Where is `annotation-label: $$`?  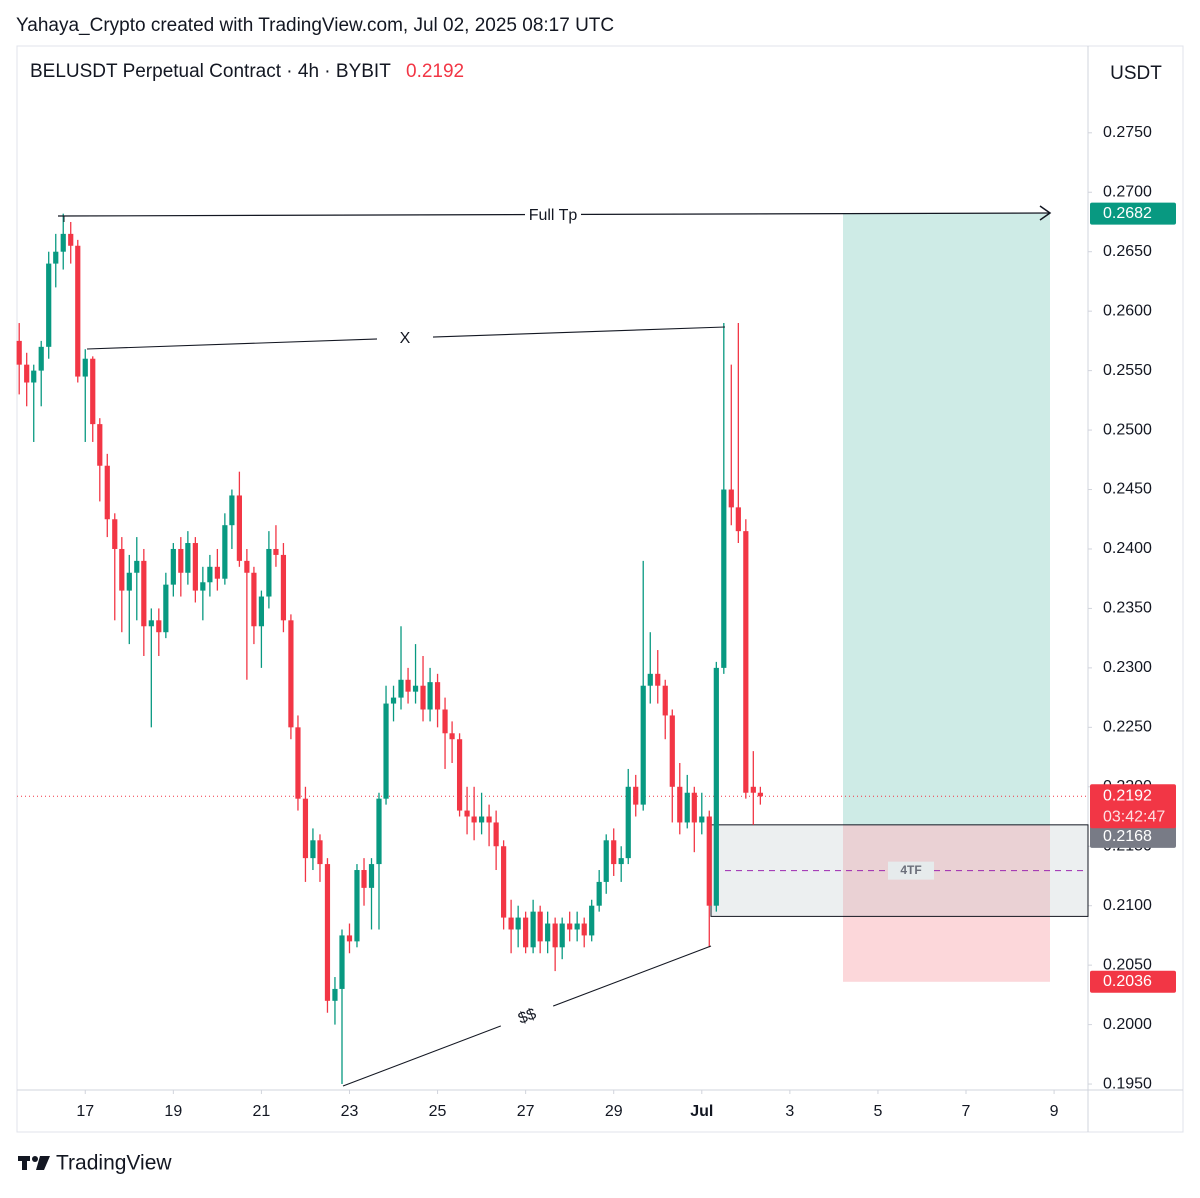 annotation-label: $$ is located at coordinates (527, 1017).